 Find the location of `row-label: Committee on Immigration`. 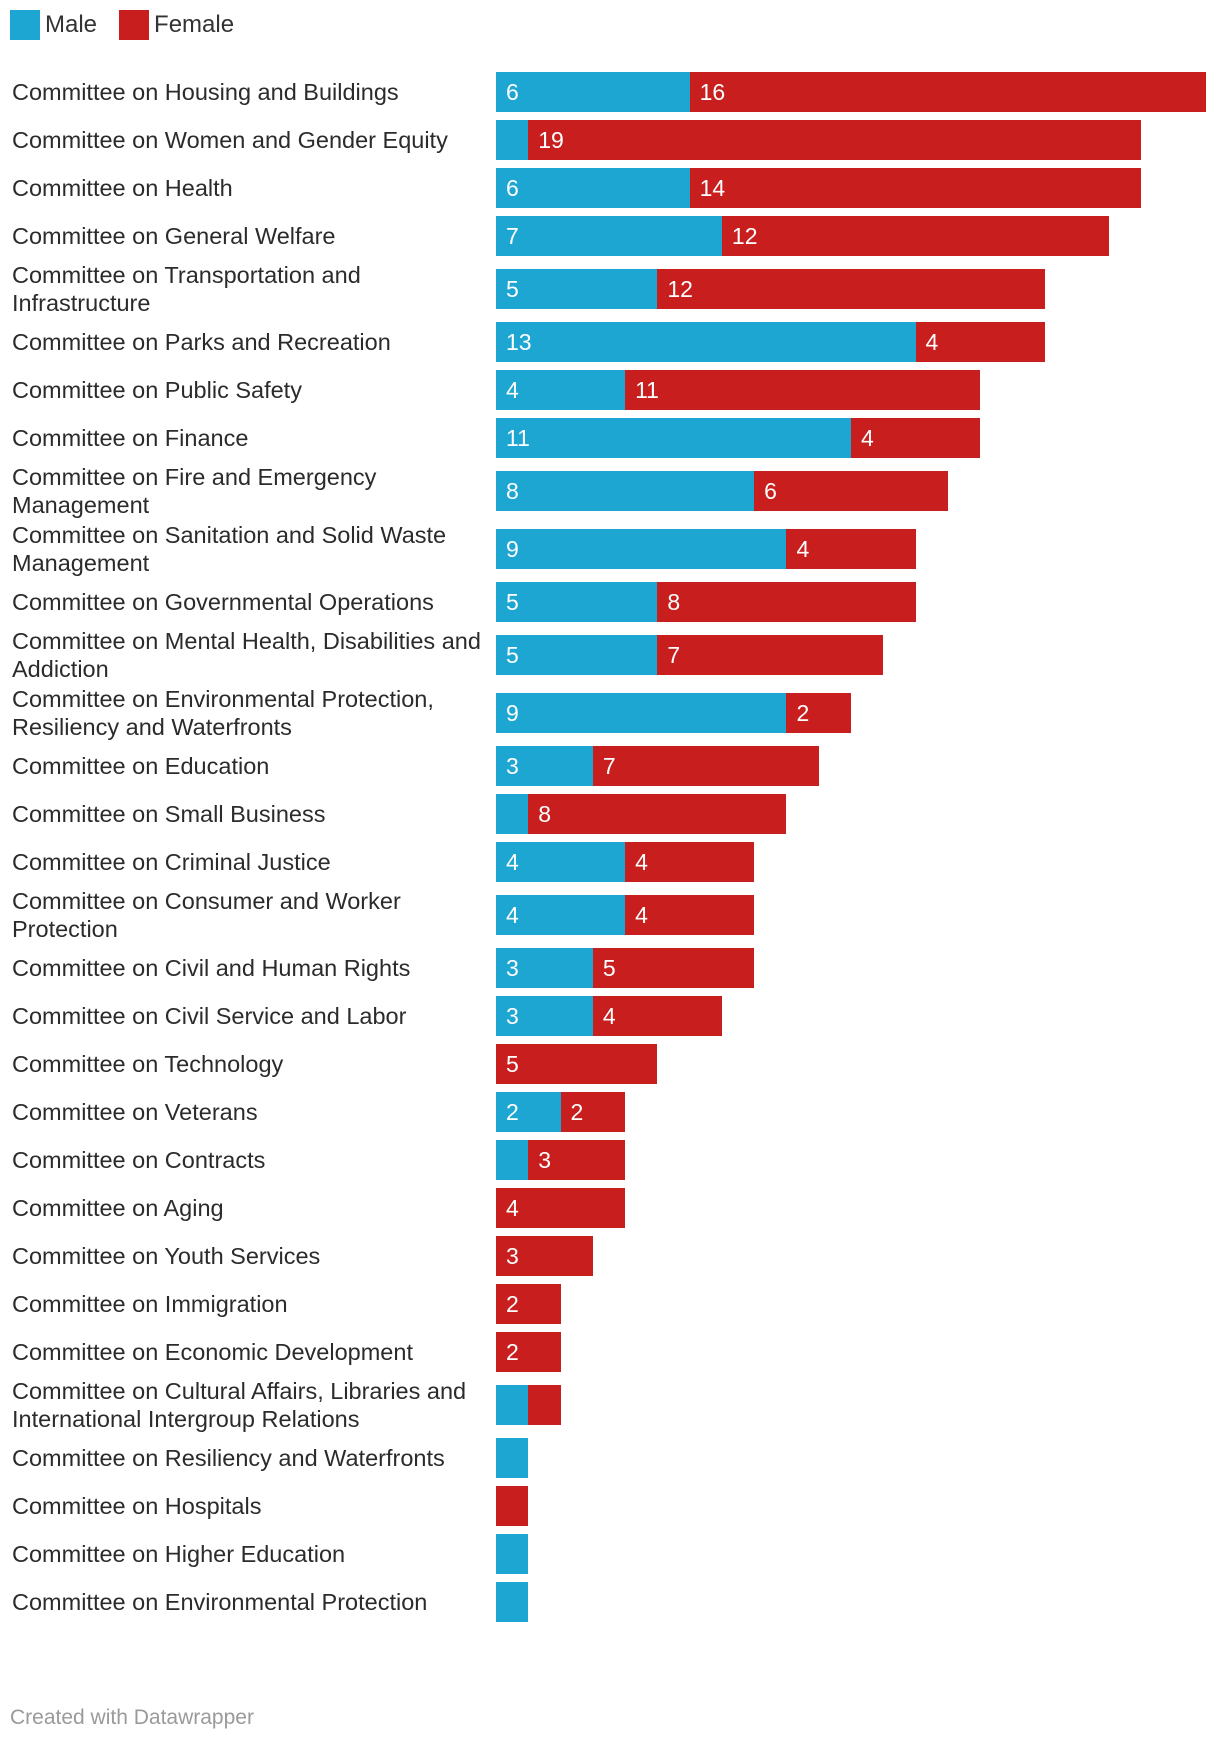

row-label: Committee on Immigration is located at coordinates (150, 1304).